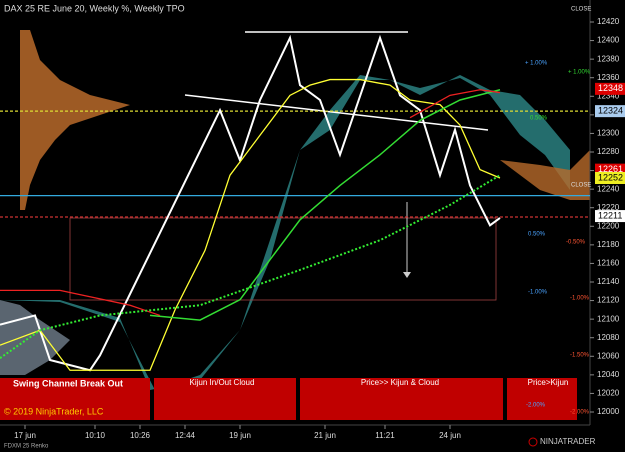 The width and height of the screenshot is (625, 452). I want to click on box-label: Swing Channel Break Out, so click(68, 383).